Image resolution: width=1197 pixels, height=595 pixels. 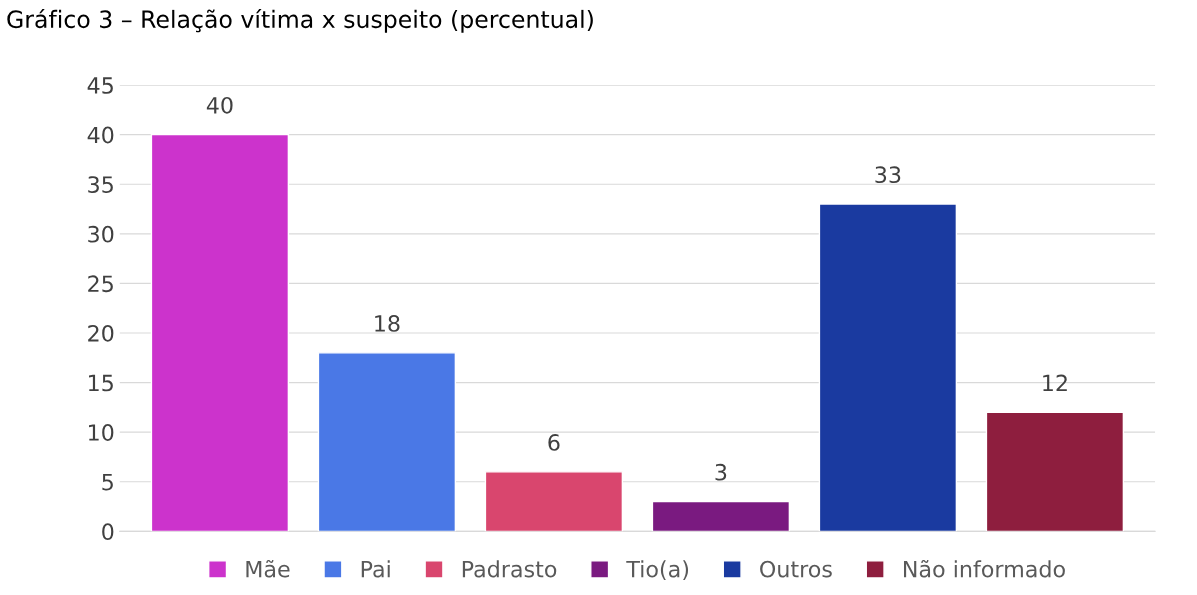 I want to click on y-tick-label: 15, so click(x=101, y=383).